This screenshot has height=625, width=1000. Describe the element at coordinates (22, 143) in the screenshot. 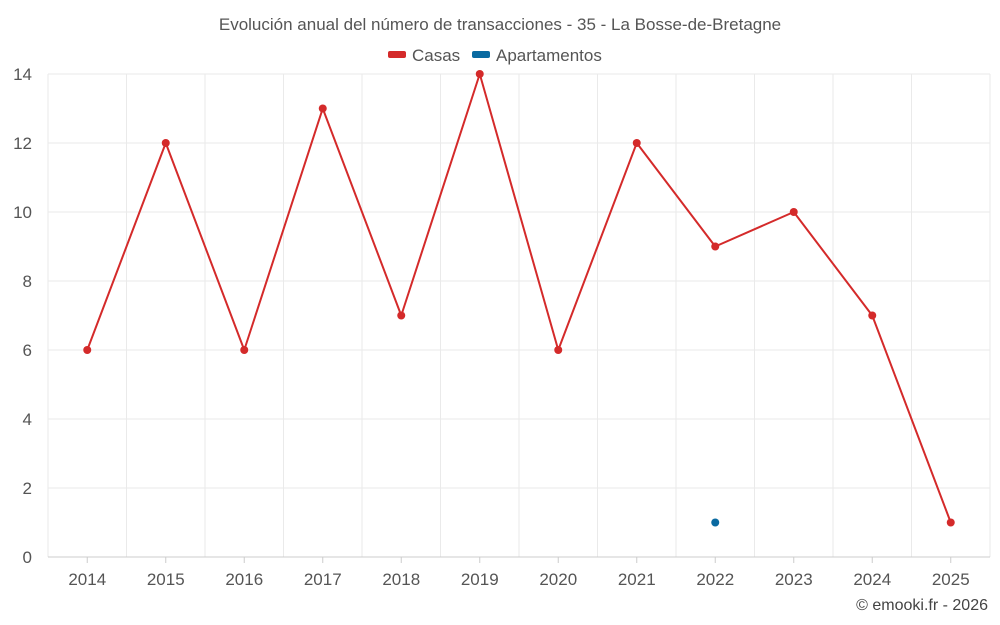

I see `y-tick-label: 12` at that location.